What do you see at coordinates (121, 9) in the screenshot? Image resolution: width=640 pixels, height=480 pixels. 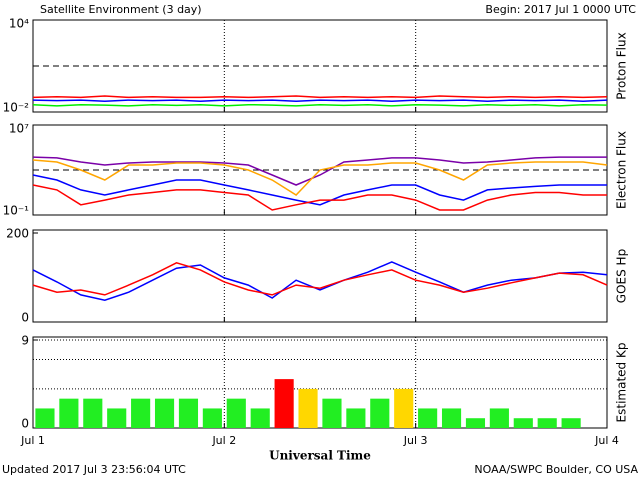 I see `chart-title: Satellite Environment (3 day)` at bounding box center [121, 9].